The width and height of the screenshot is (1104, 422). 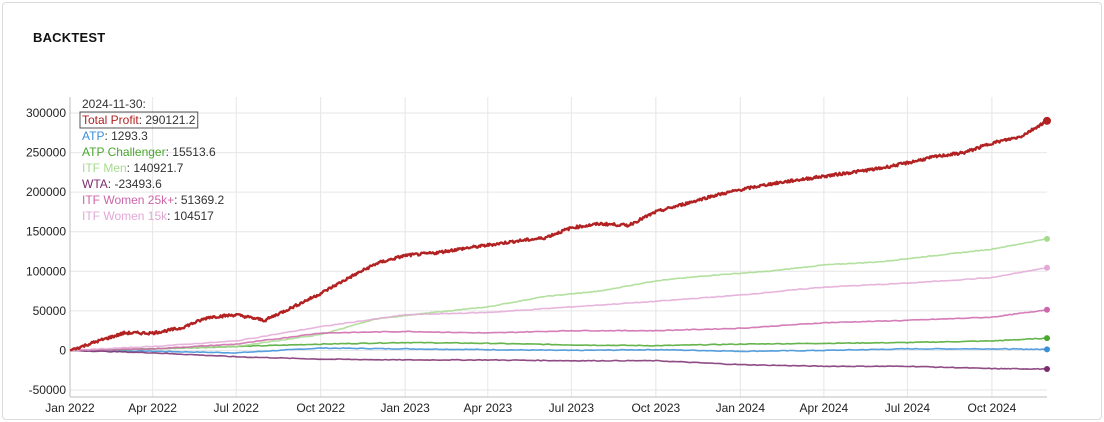 I want to click on y-tick-label: 300000, so click(x=46, y=113).